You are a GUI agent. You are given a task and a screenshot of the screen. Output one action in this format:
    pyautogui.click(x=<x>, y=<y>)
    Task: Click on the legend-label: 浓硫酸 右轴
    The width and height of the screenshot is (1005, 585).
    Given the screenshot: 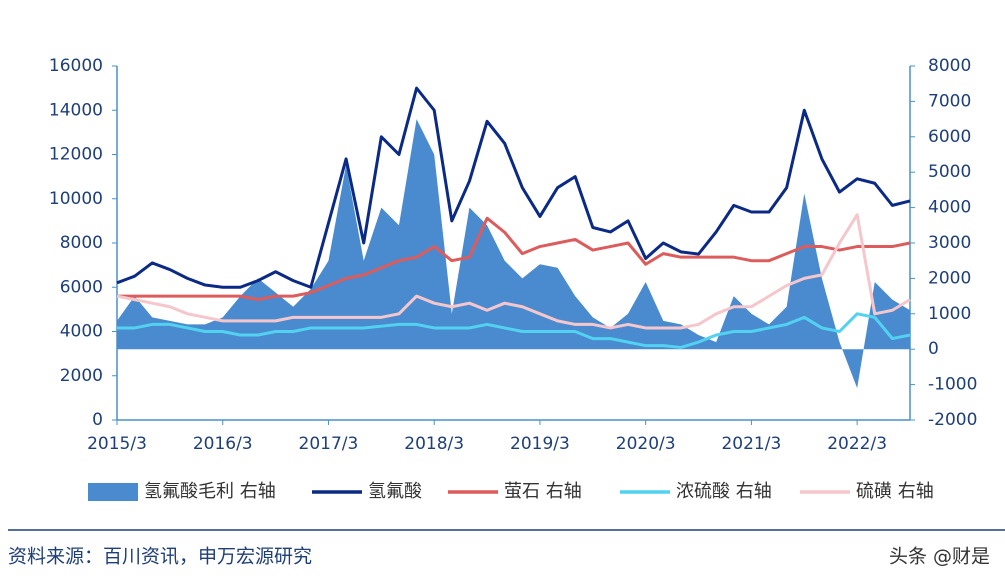 What is the action you would take?
    pyautogui.click(x=724, y=491)
    